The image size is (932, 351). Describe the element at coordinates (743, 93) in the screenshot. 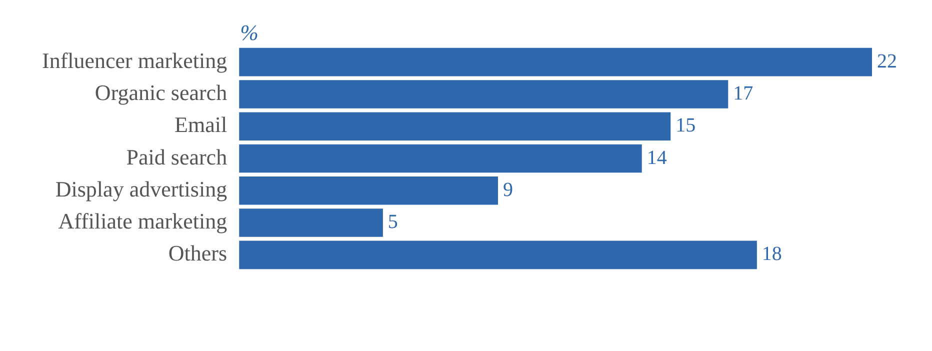

I see `data-label: 17` at that location.